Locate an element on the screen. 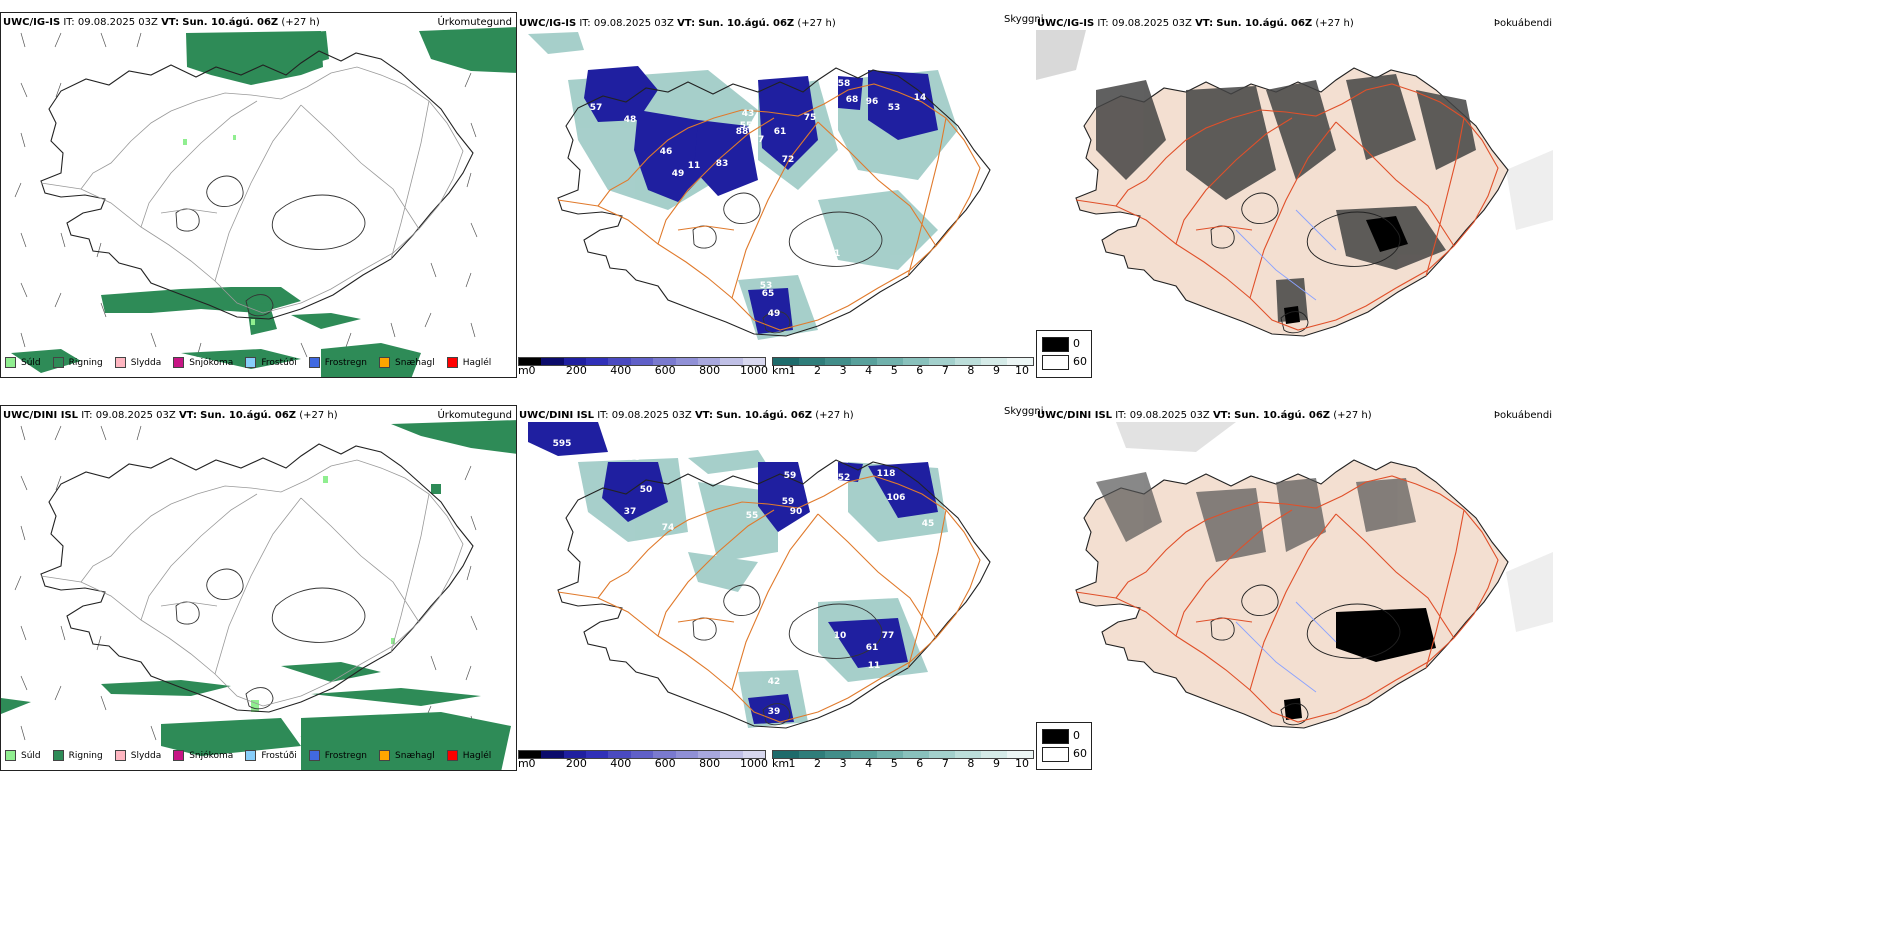 This screenshot has height=950, width=1900. precip-legend-item: Snæhagl is located at coordinates (407, 362).